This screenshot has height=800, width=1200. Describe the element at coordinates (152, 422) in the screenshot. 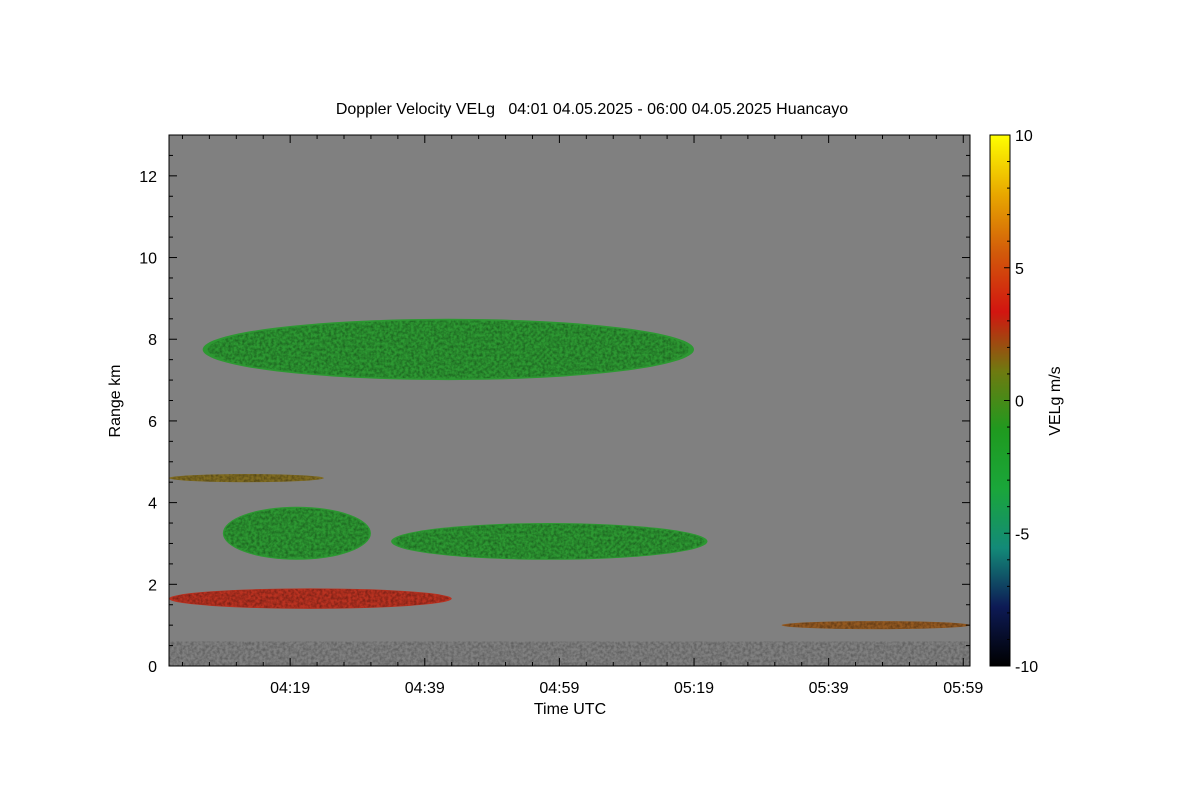

I see `y-tick-label: 6` at that location.